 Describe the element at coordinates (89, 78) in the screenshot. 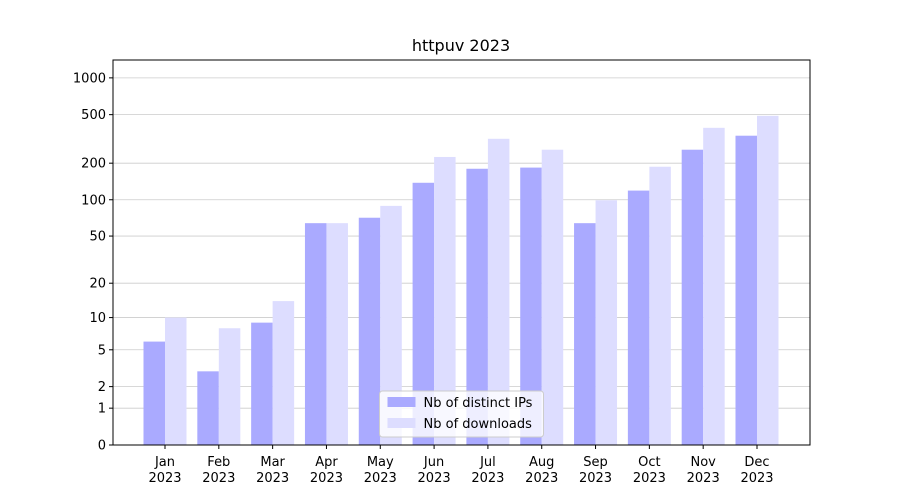

I see `y-tick-label: 1000` at that location.